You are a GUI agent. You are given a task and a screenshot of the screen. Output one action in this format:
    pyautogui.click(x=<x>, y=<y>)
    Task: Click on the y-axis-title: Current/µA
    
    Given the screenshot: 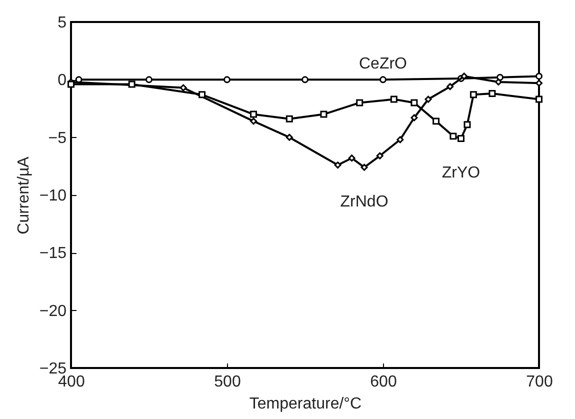 What is the action you would take?
    pyautogui.click(x=23, y=195)
    